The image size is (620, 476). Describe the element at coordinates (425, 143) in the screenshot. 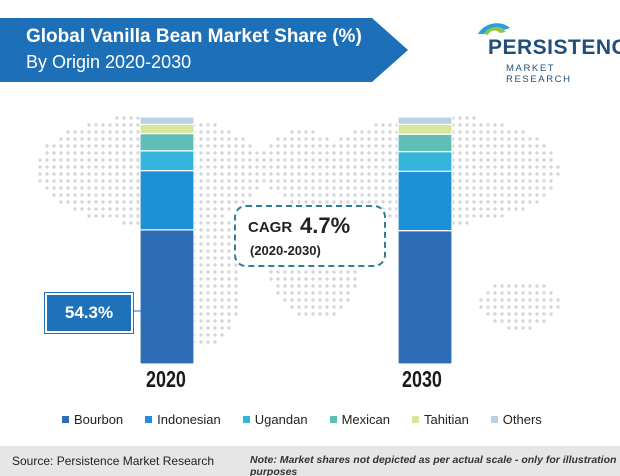

I see `bar-mexican-2030` at that location.